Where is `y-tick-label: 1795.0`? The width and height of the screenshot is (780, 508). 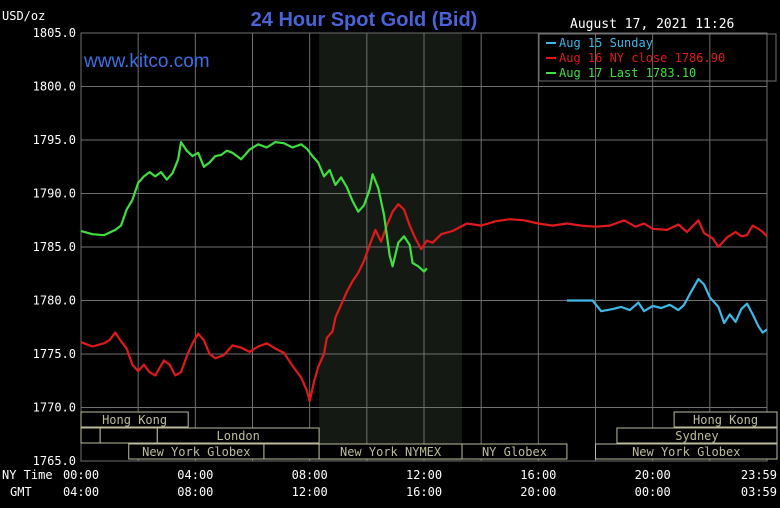 y-tick-label: 1795.0 is located at coordinates (54, 140).